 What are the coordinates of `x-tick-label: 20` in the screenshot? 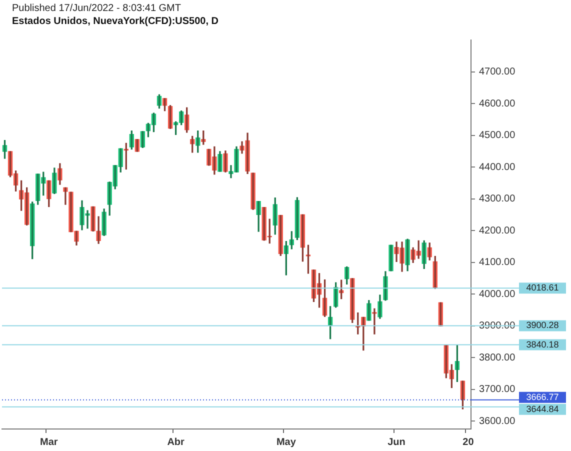 It's located at (468, 442).